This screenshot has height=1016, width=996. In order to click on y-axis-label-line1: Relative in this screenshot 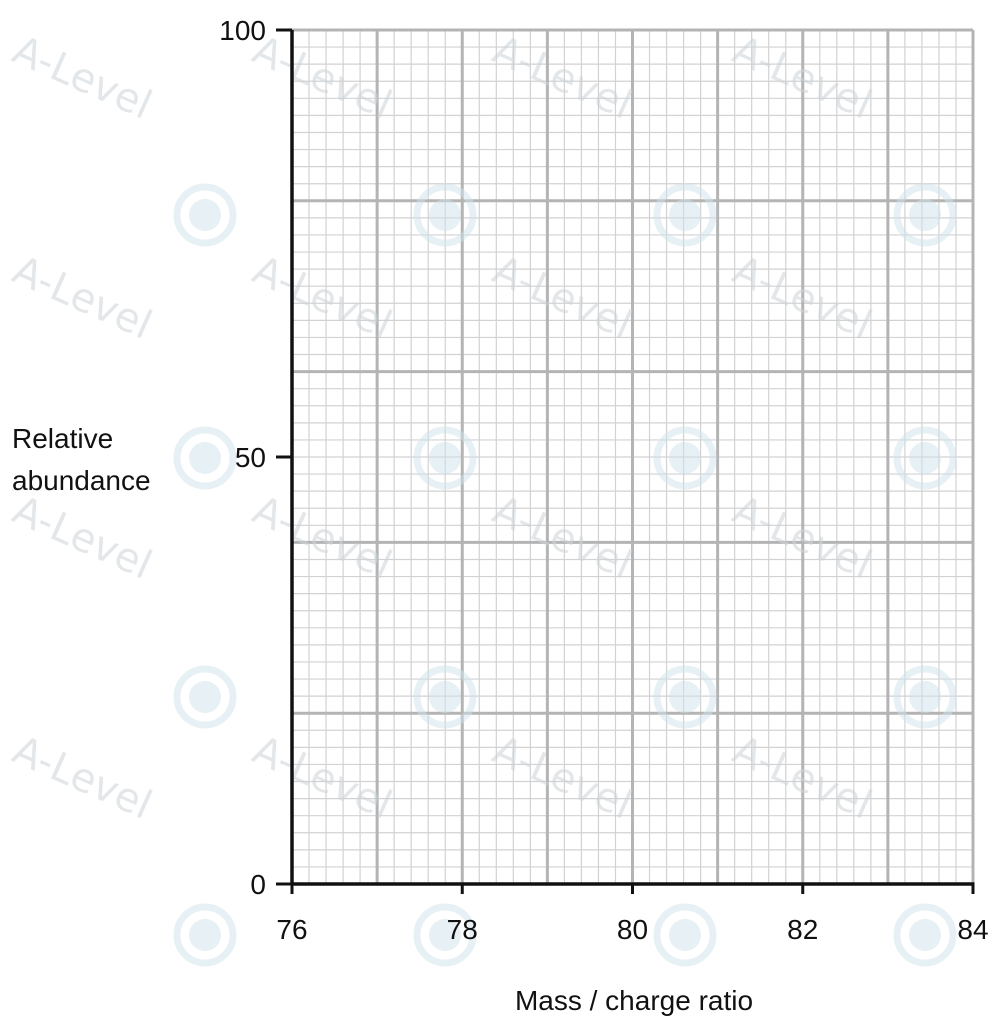, I will do `click(62, 438)`.